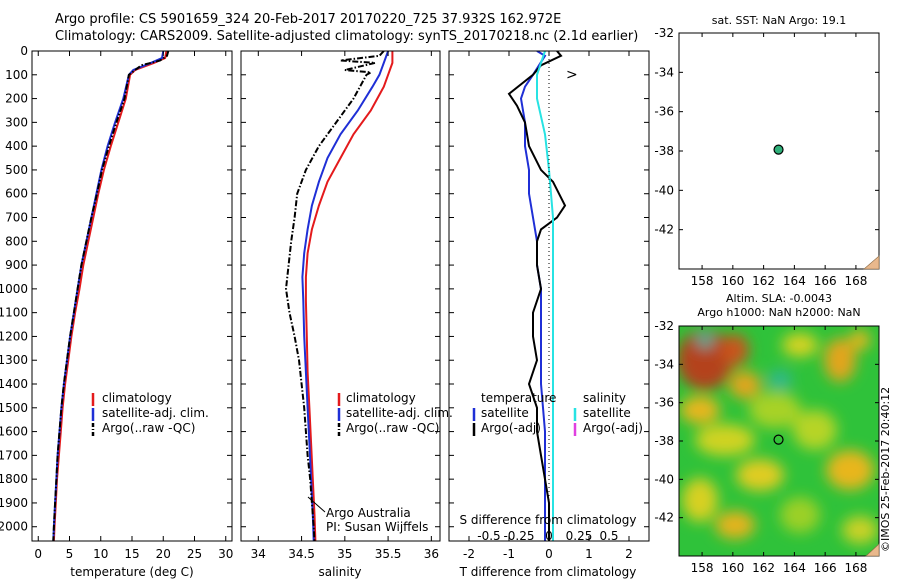 The image size is (900, 580). Describe the element at coordinates (16, 170) in the screenshot. I see `y-tick-label: 500` at that location.